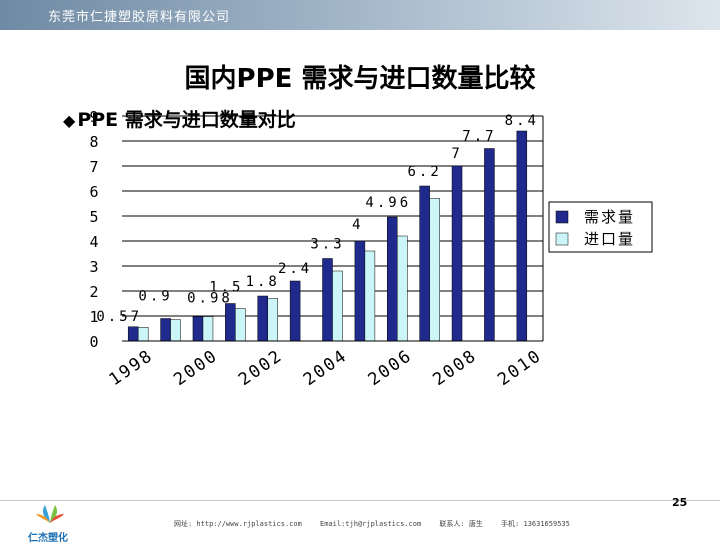  What do you see at coordinates (456, 154) in the screenshot?
I see `data-label: 7` at bounding box center [456, 154].